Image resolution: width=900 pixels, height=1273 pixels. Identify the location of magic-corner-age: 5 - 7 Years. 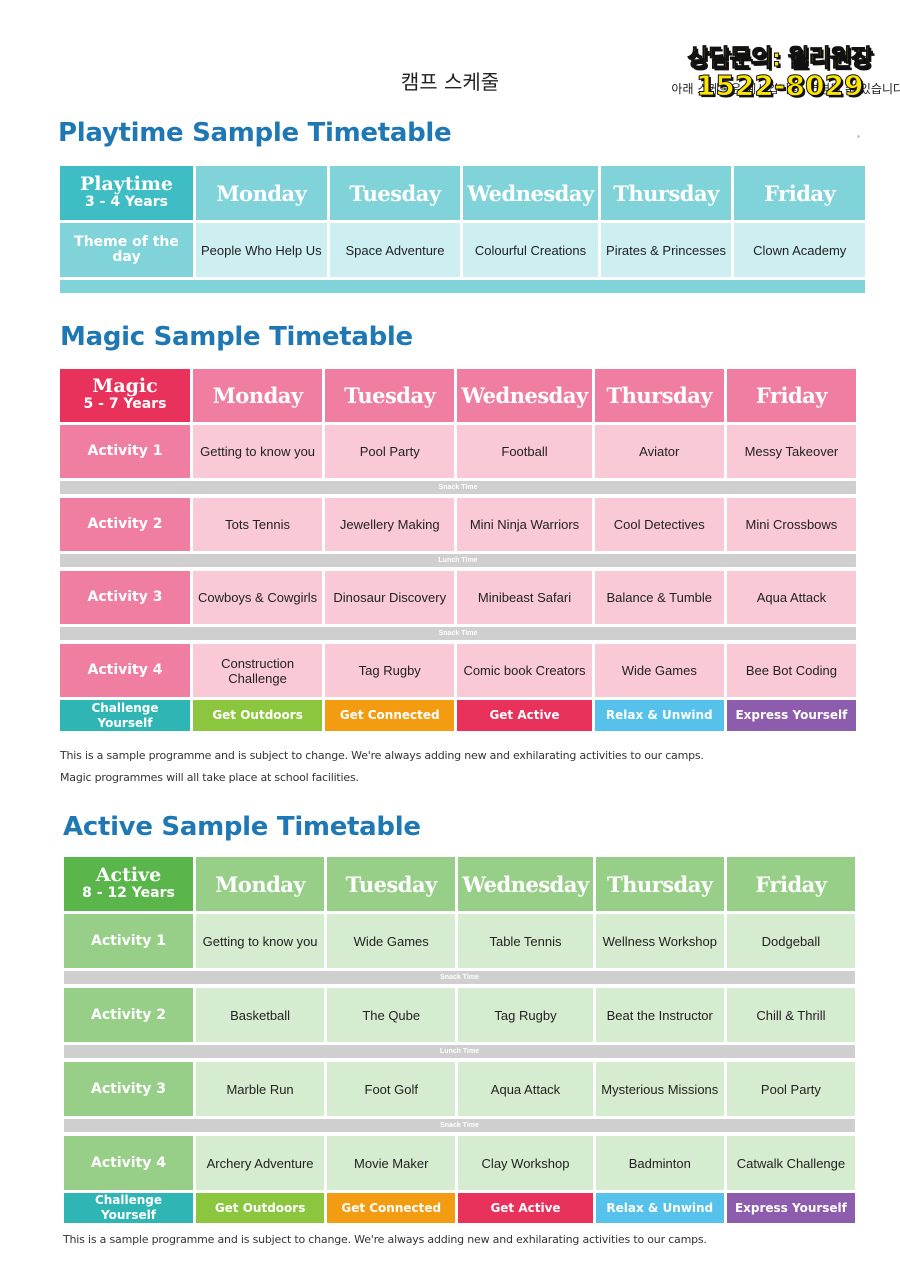
(125, 404).